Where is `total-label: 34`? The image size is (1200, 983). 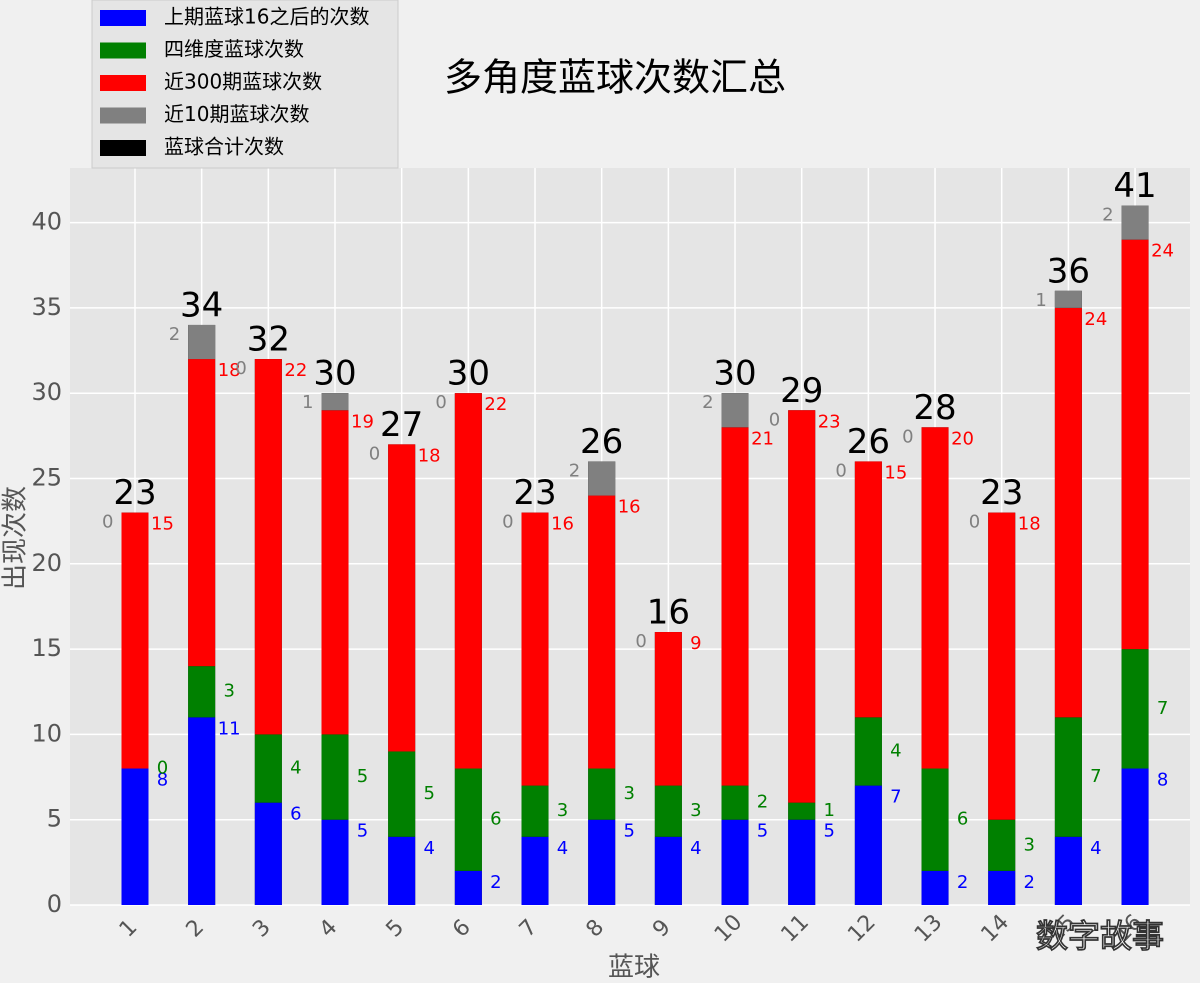 total-label: 34 is located at coordinates (201, 305).